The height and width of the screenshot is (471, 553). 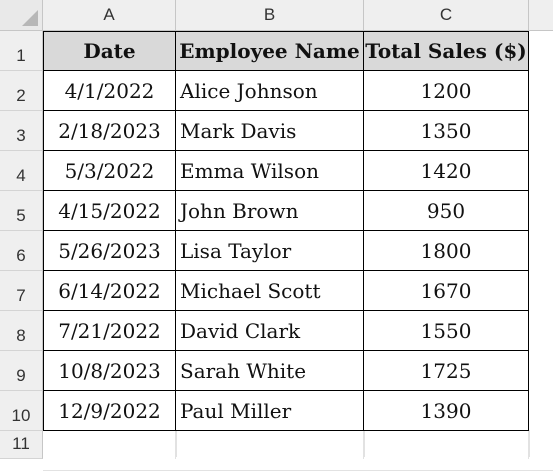 What do you see at coordinates (270, 211) in the screenshot?
I see `employee-name-cell: John Brown` at bounding box center [270, 211].